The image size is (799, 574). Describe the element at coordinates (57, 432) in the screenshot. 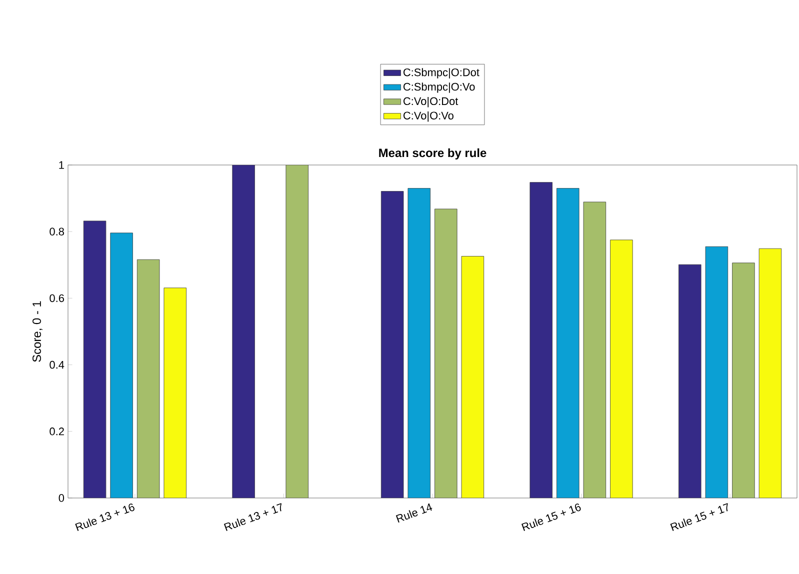

I see `y-tick-label: 0.2` at that location.